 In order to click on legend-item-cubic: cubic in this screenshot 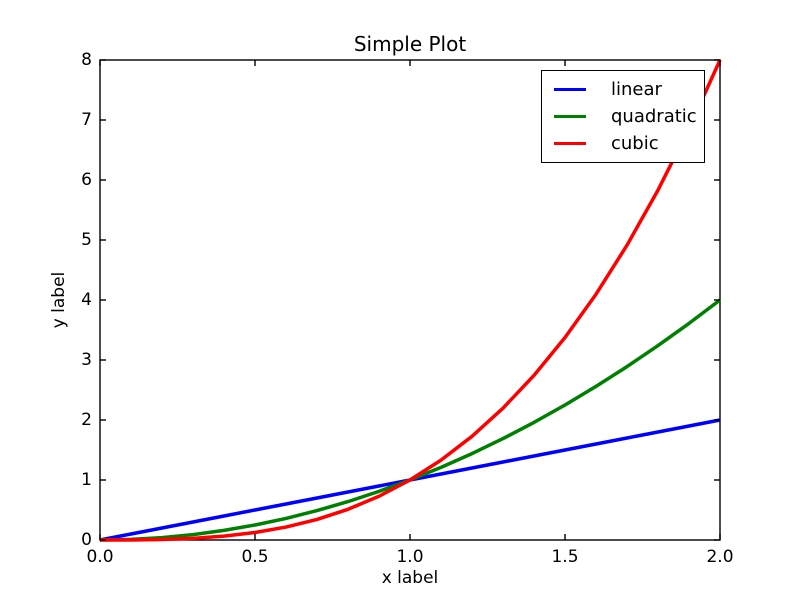, I will do `click(623, 144)`.